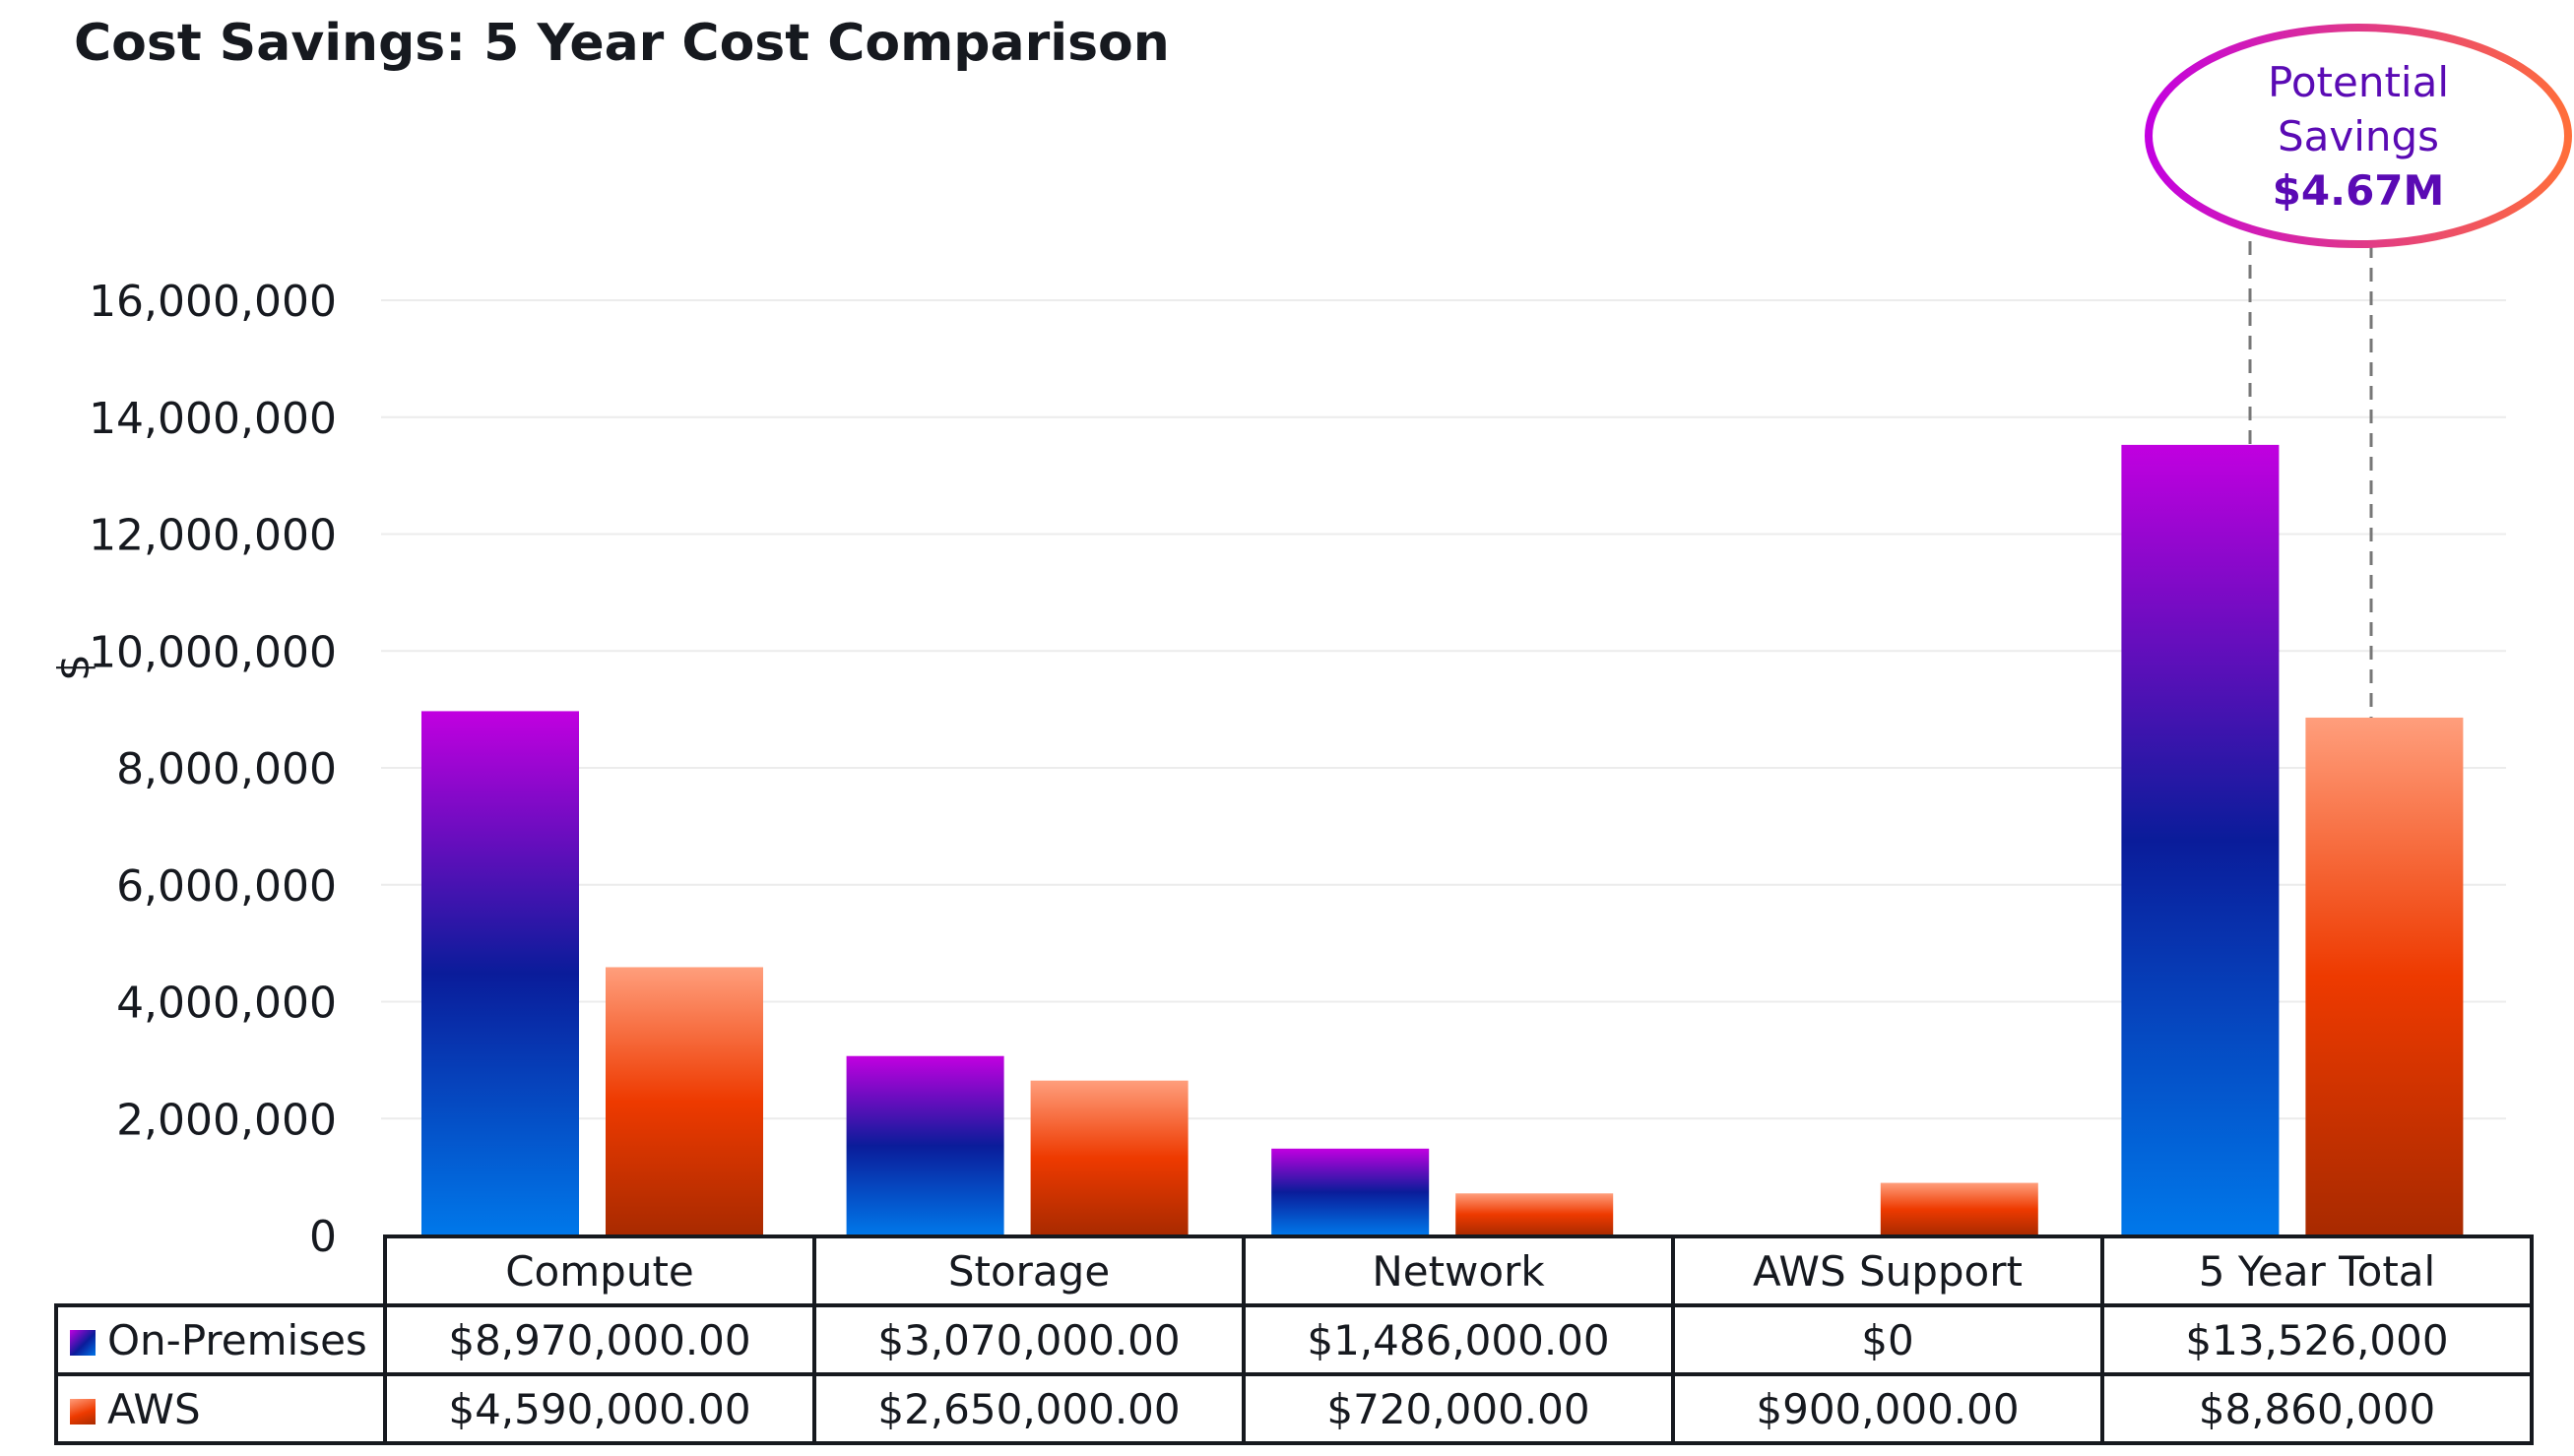  I want to click on table-cell: $8,860,000, so click(2317, 1408).